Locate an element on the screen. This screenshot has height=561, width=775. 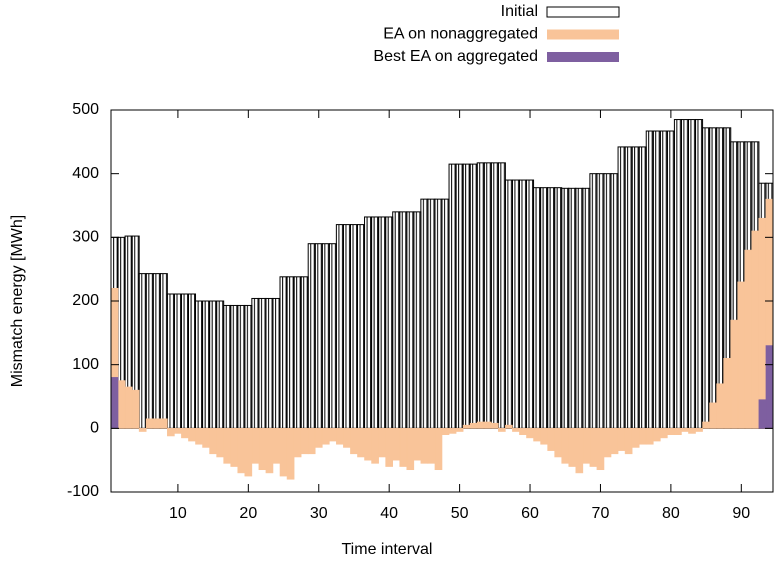
y-tick-label: 100 is located at coordinates (85, 364).